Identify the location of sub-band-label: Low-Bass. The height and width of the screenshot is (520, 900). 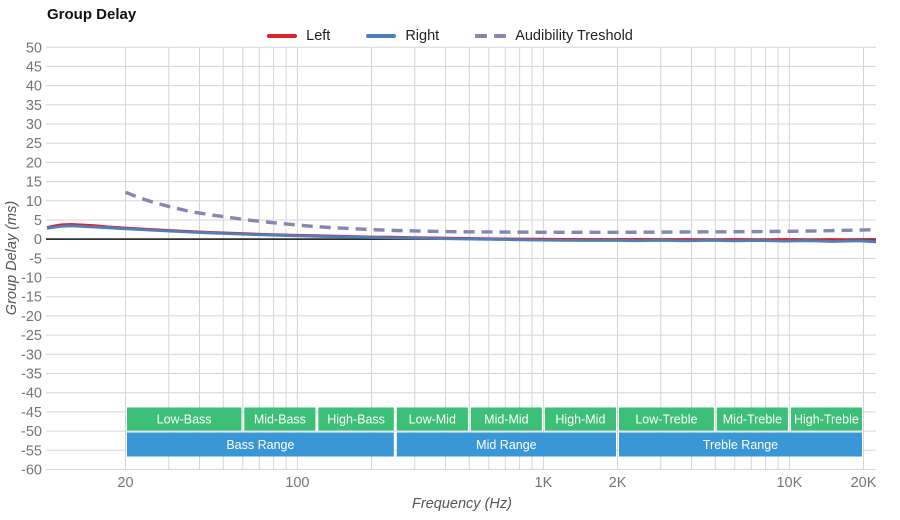
(184, 419).